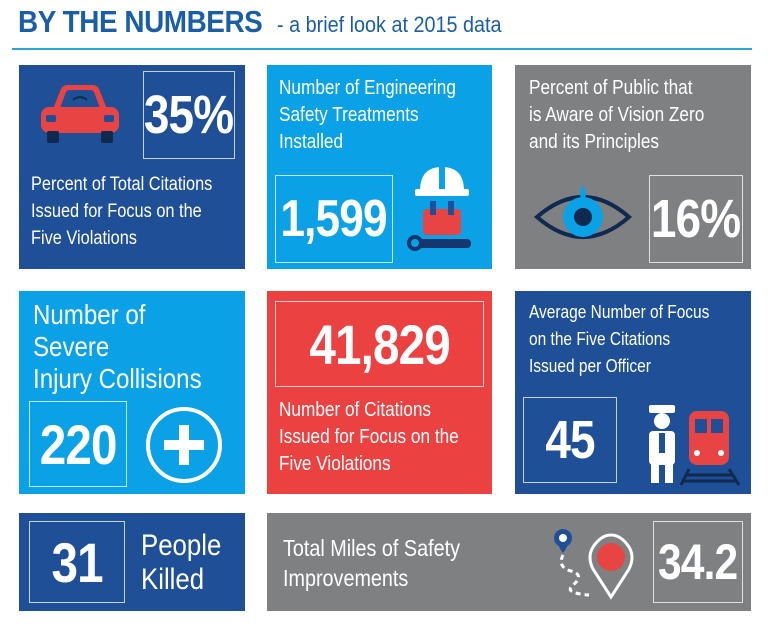  I want to click on value-text: 220, so click(78, 444).